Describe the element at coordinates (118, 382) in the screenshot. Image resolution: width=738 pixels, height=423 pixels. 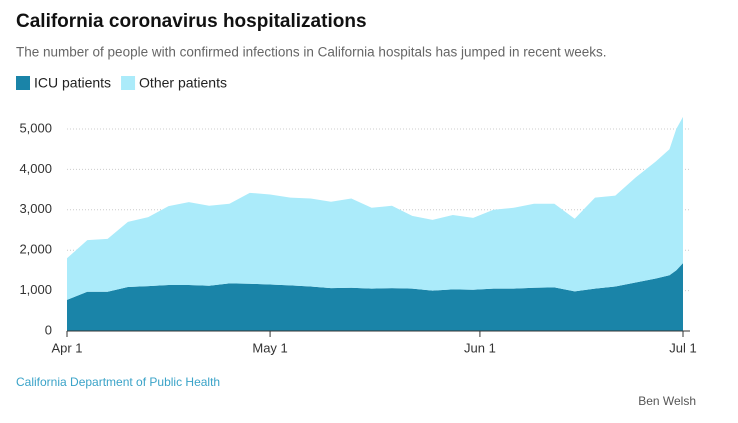
I see `source: California Department of Public Health` at that location.